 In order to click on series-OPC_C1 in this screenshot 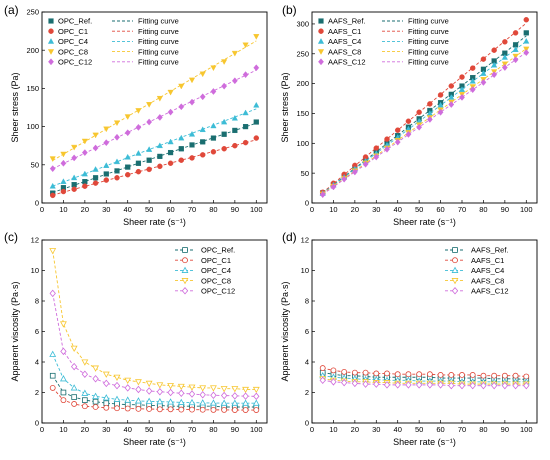, I will do `click(154, 167)`.